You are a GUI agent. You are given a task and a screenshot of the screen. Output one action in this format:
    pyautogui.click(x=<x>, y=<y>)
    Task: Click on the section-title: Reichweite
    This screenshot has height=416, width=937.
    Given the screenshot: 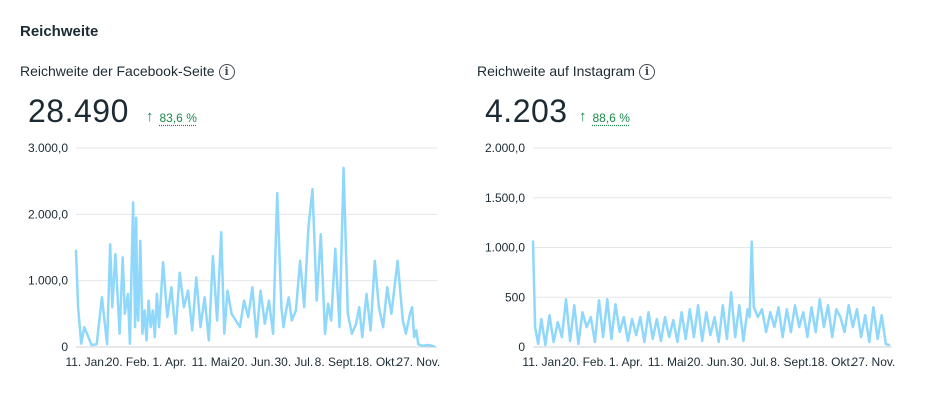 What is the action you would take?
    pyautogui.click(x=59, y=31)
    